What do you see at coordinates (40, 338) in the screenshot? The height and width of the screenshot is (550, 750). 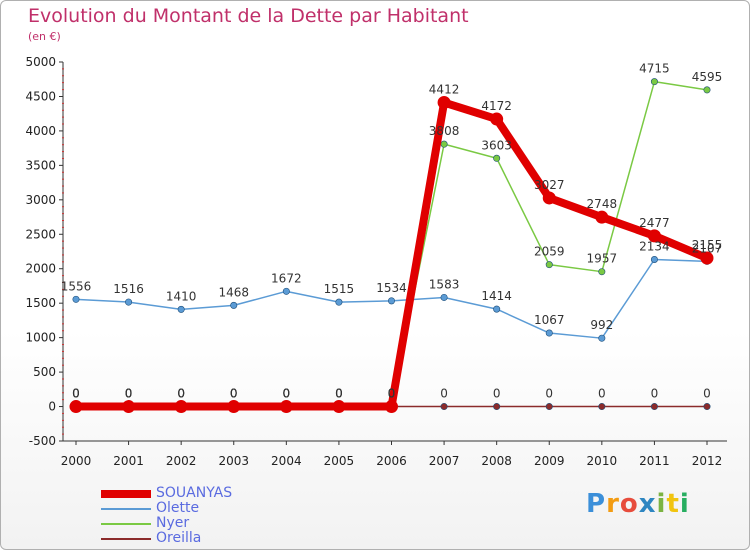 I see `y-tick-label: 1000` at bounding box center [40, 338].